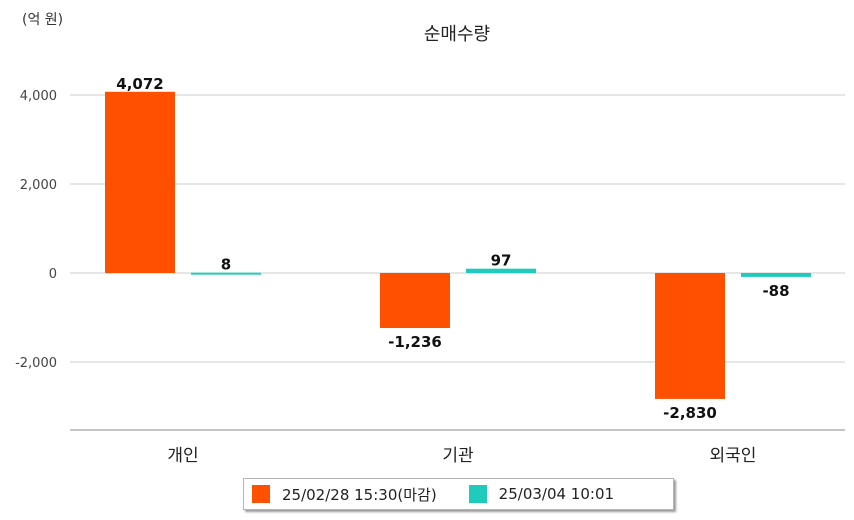 The width and height of the screenshot is (854, 520). What do you see at coordinates (501, 261) in the screenshot?
I see `data-label: 97` at bounding box center [501, 261].